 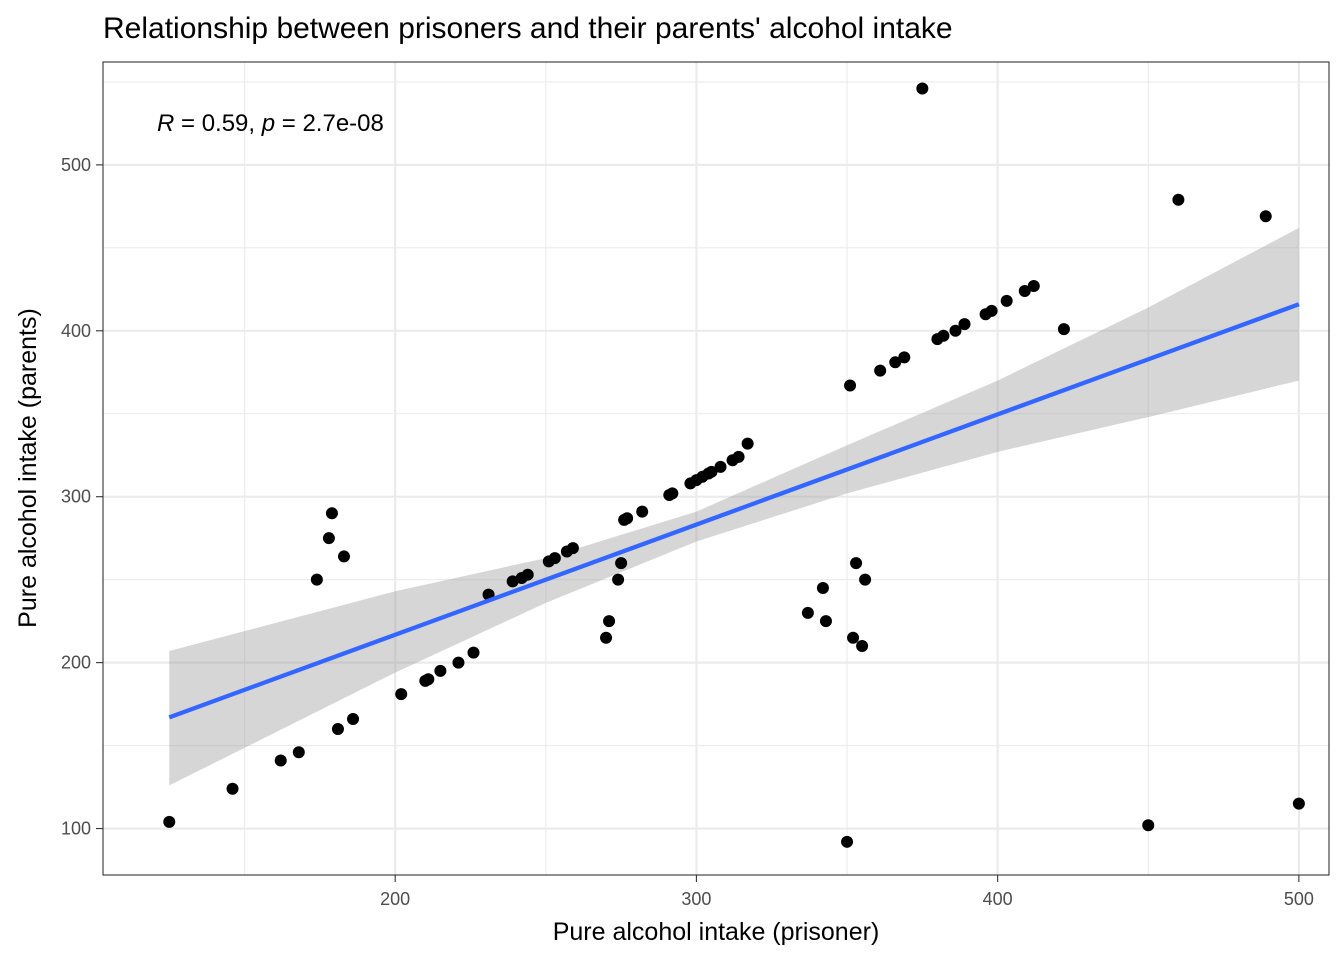 What do you see at coordinates (716, 932) in the screenshot?
I see `x-axis-title: Pure alcohol intake (prisoner)` at bounding box center [716, 932].